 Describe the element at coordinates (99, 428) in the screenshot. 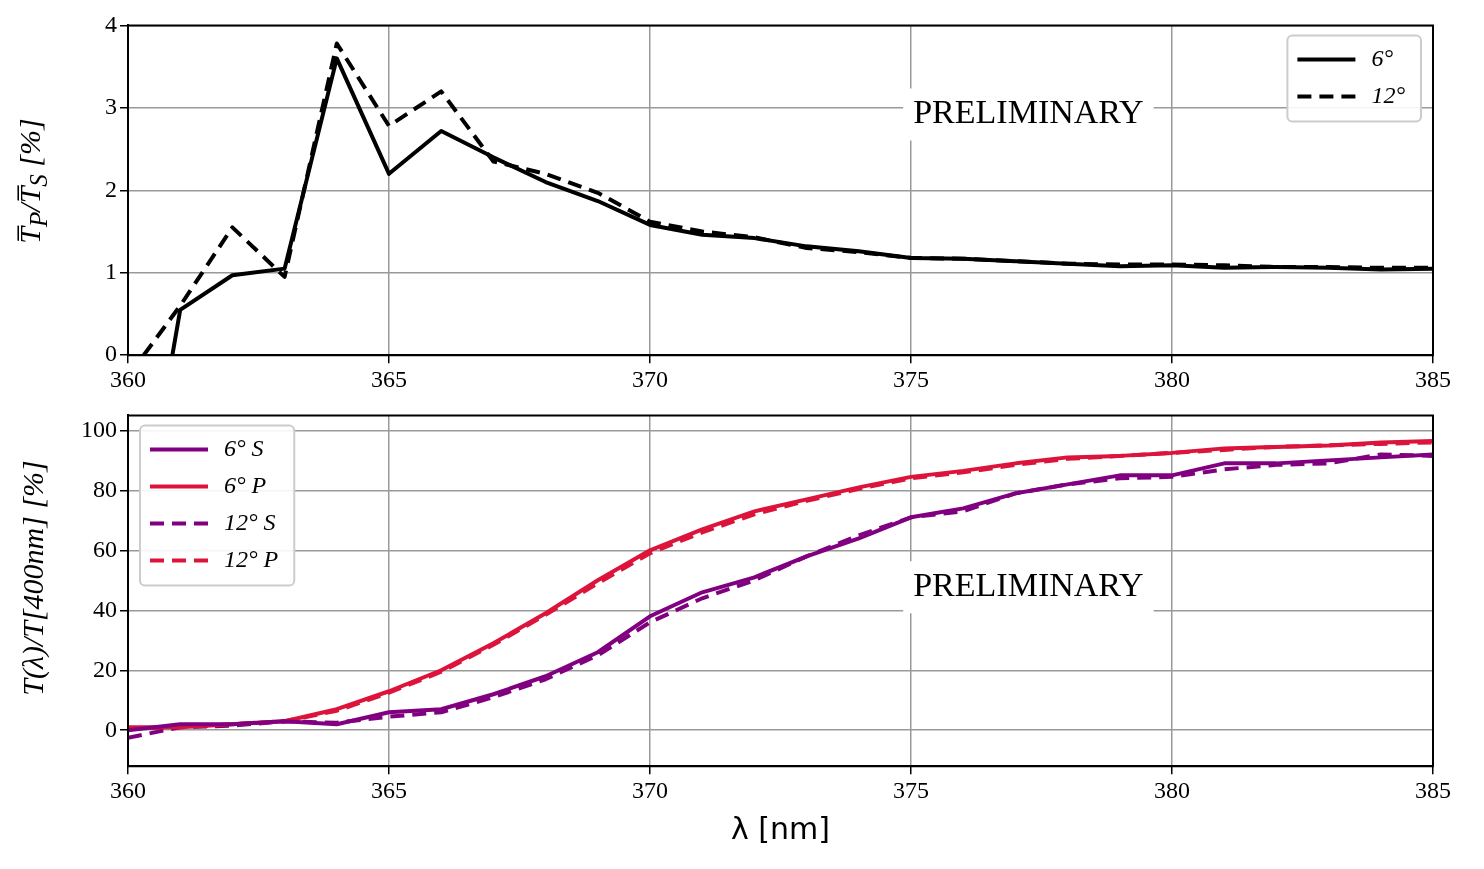

I see `y-tick-label: 100` at that location.